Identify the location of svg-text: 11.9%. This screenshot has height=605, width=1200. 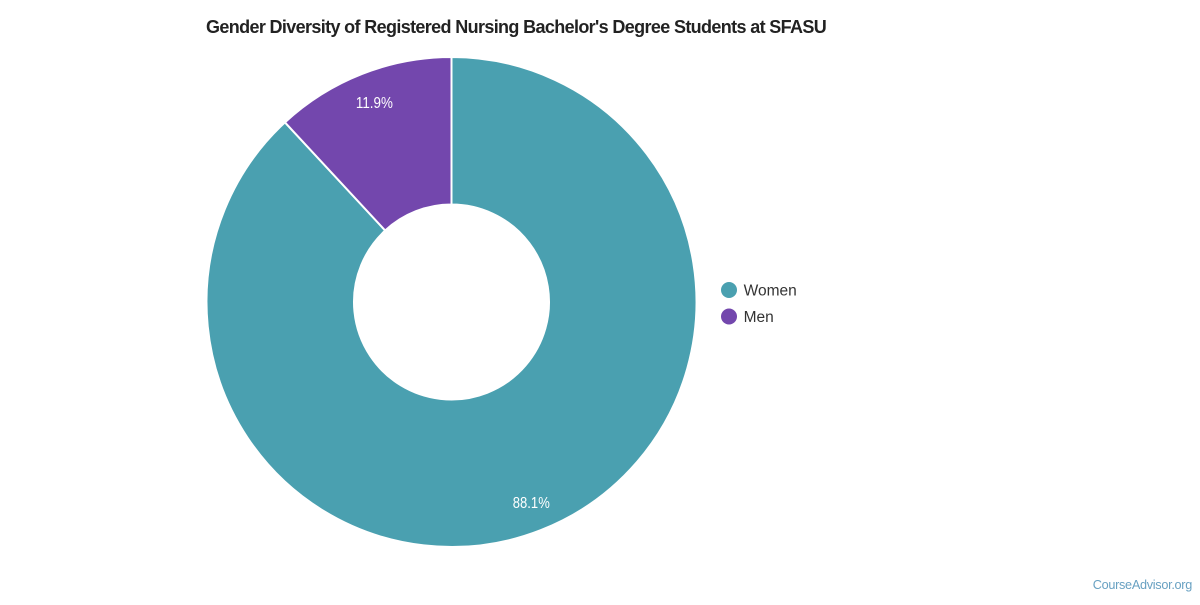
(374, 103).